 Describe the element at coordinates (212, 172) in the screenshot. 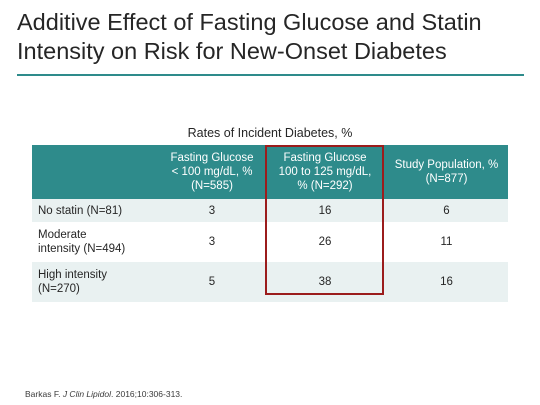

I see `header-cell-glucose-under-100: Fasting Glucose < 100 mg/dL, % (N=585)` at that location.